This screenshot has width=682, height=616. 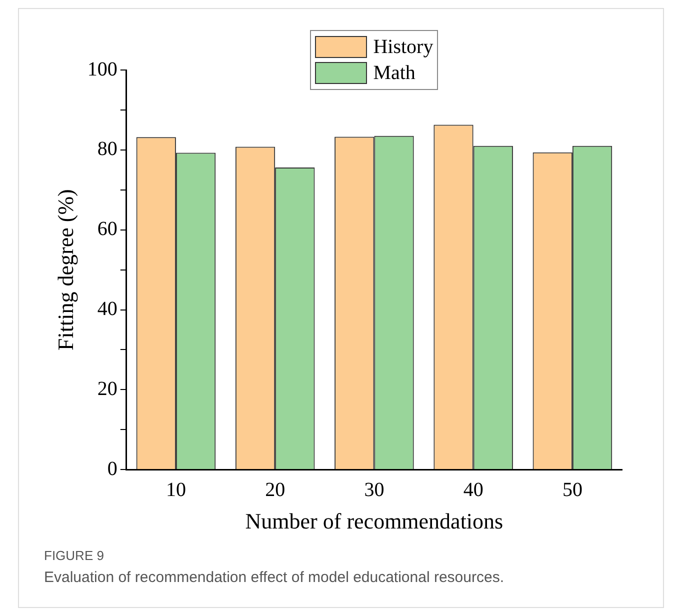 What do you see at coordinates (107, 149) in the screenshot?
I see `y-tick-label: 80` at bounding box center [107, 149].